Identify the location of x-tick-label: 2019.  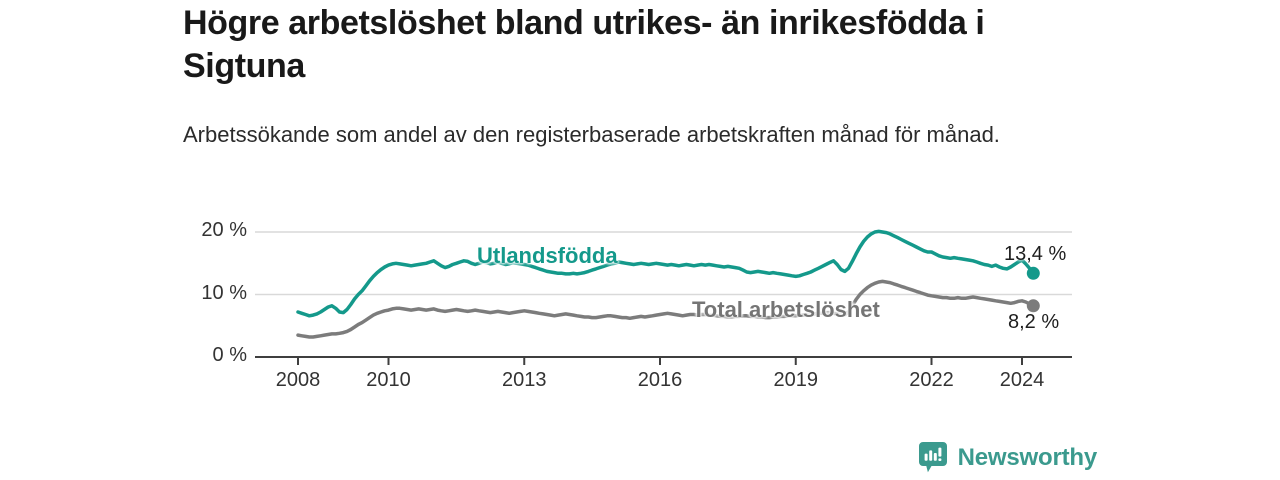
(796, 380).